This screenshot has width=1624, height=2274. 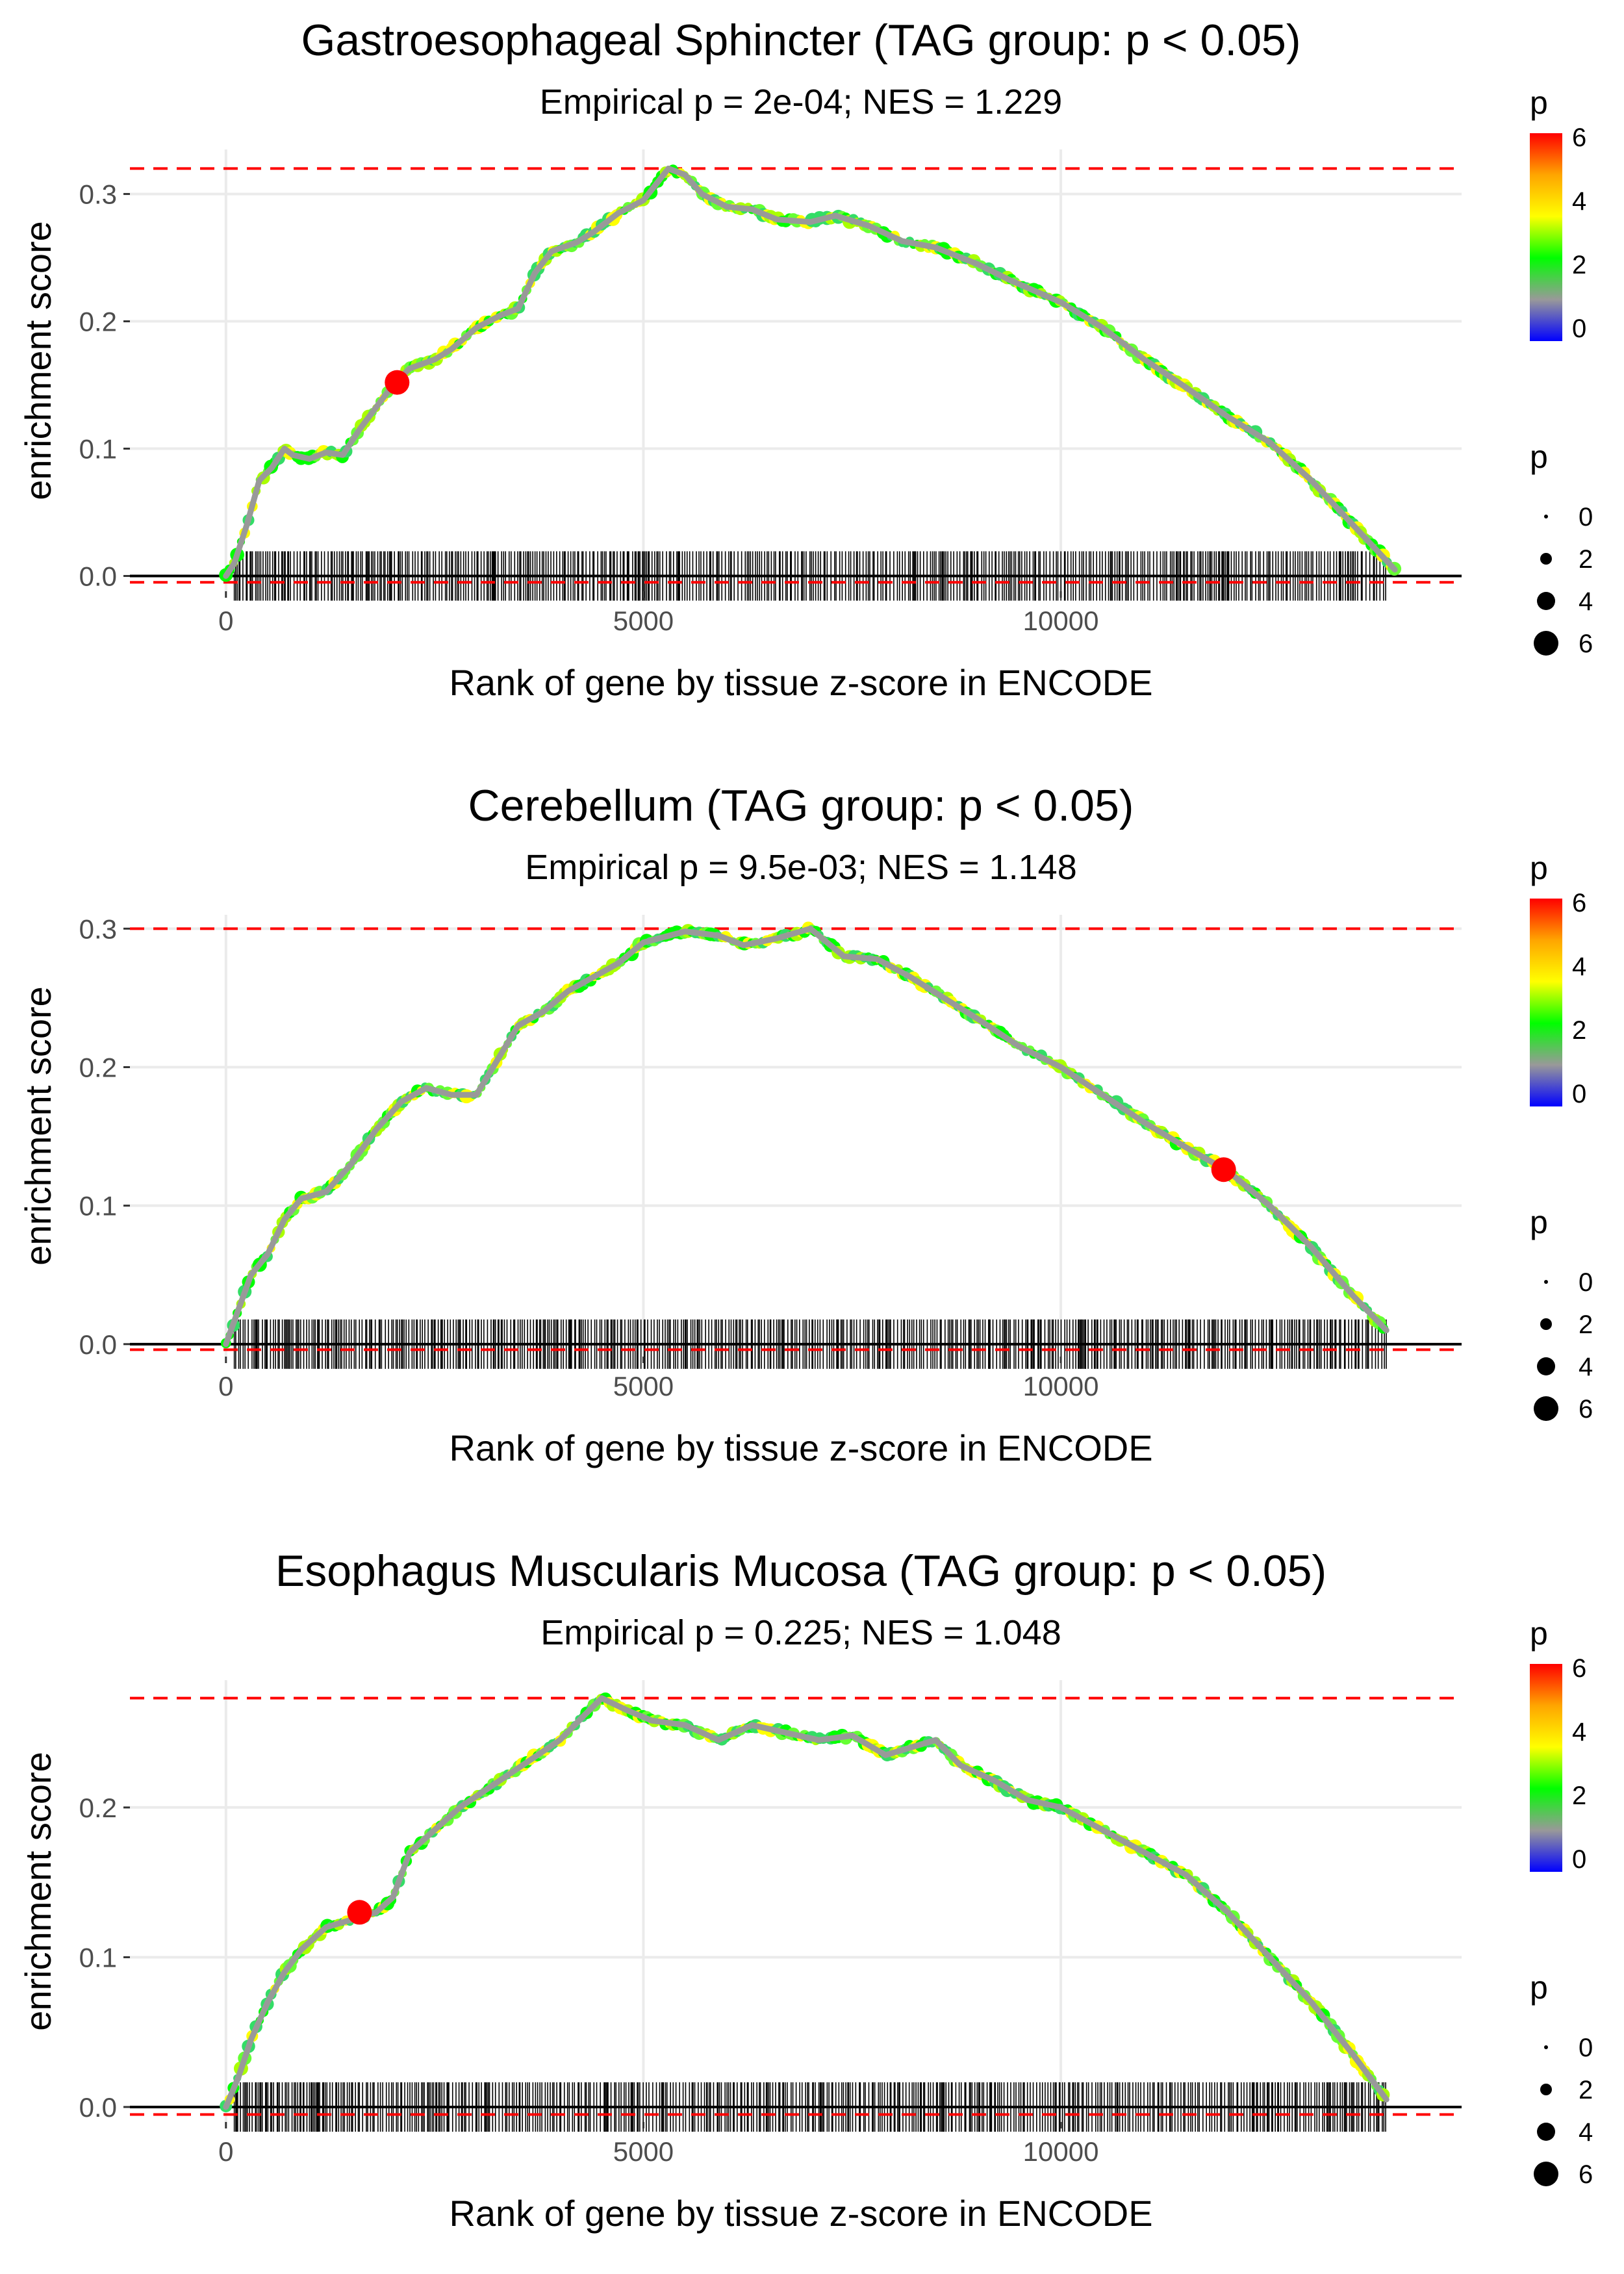 I want to click on chart-subtitle: Empirical p = 2e-04; NES = 1.229, so click(x=801, y=102).